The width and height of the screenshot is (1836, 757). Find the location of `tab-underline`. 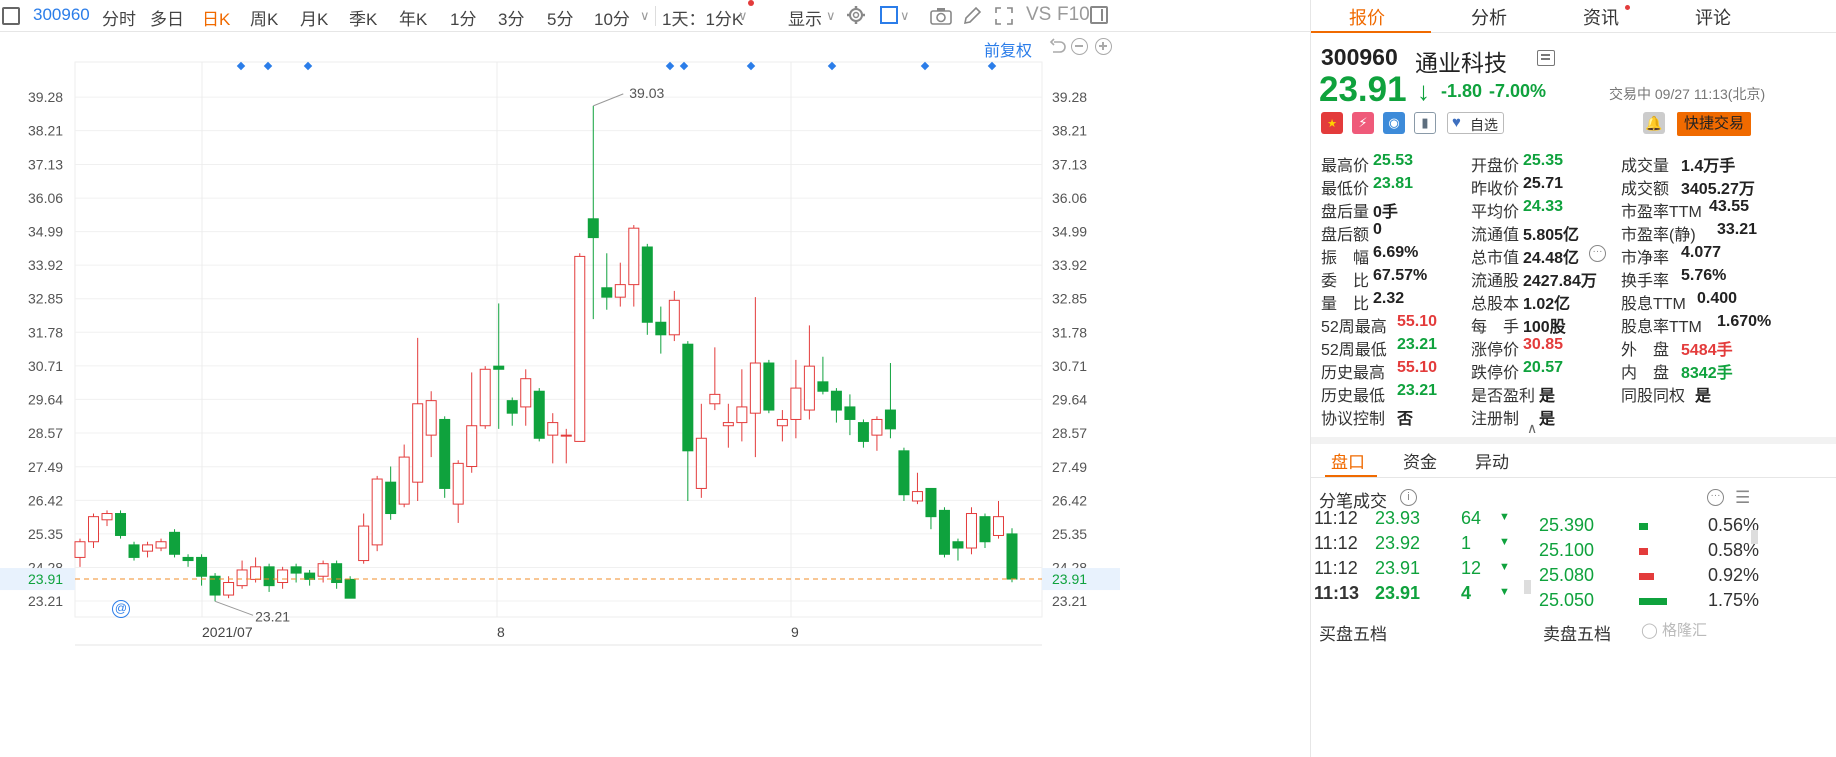

tab-underline is located at coordinates (1371, 32).